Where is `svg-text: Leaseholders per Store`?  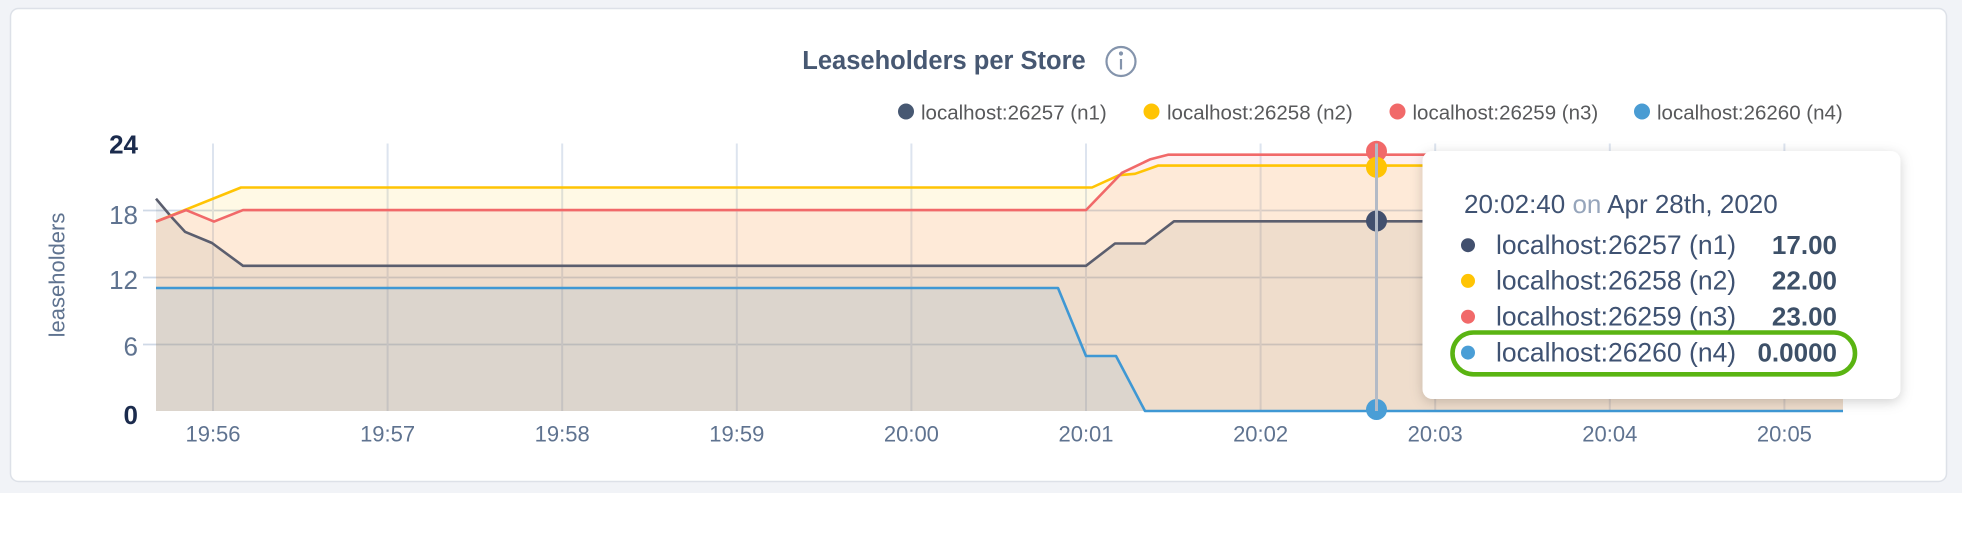
svg-text: Leaseholders per Store is located at coordinates (943, 61).